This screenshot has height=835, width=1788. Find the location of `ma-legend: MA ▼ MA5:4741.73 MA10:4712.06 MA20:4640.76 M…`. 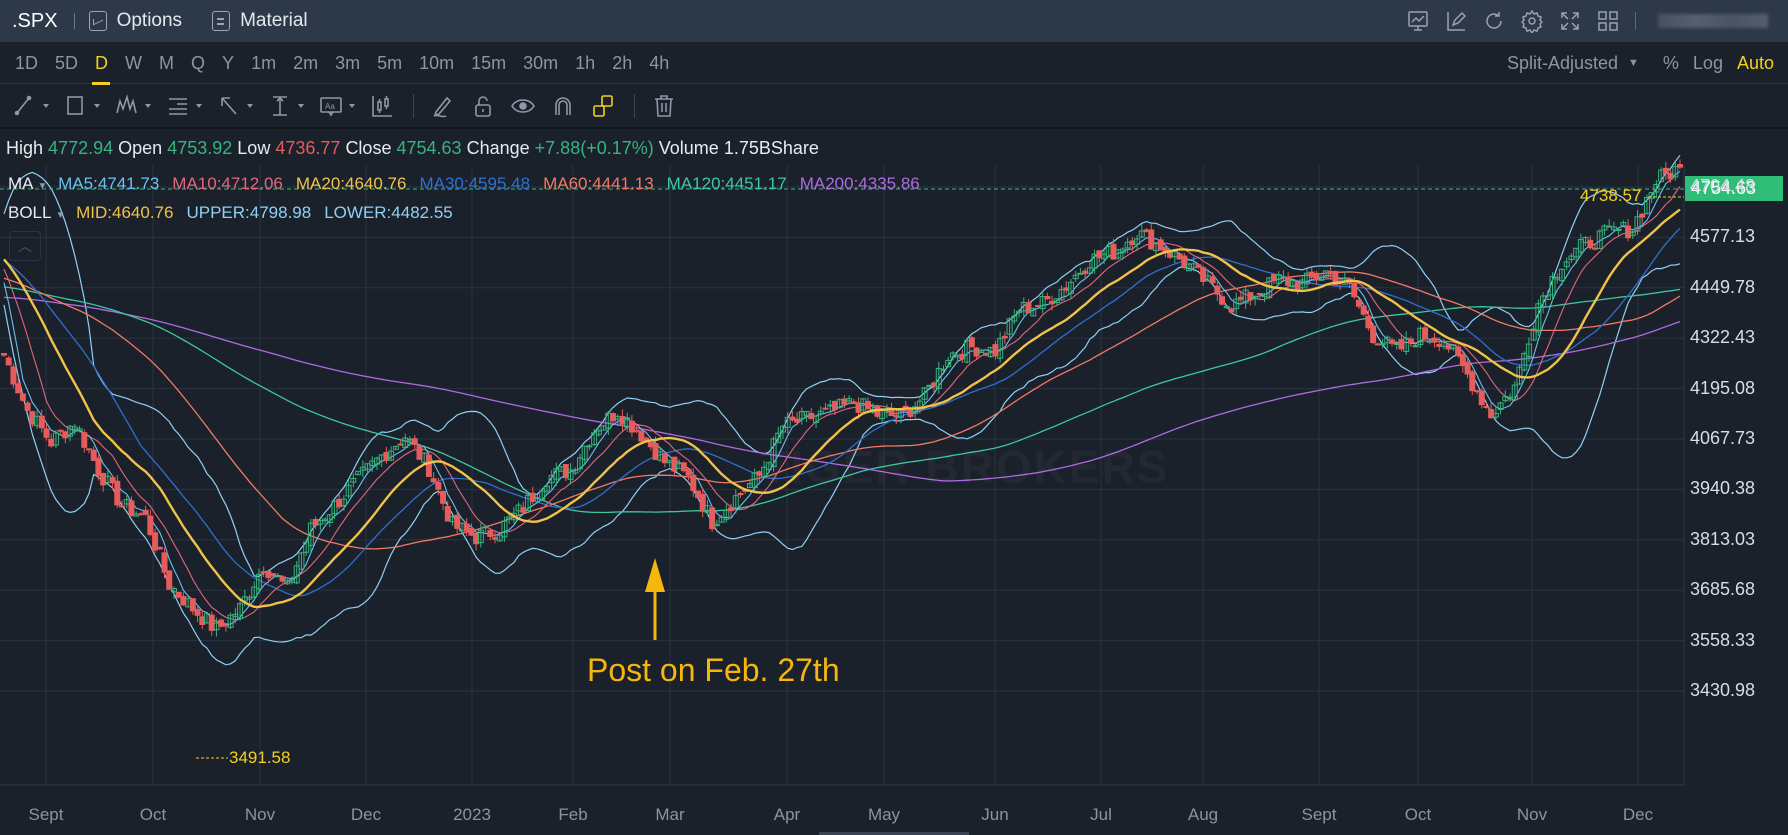

ma-legend: MA ▼ MA5:4741.73 MA10:4712.06 MA20:4640.76 M… is located at coordinates (470, 184).